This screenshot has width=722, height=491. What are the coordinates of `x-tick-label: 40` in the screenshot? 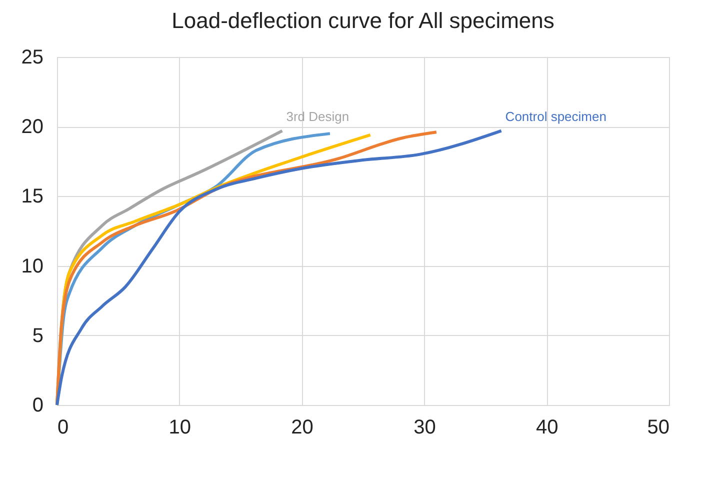 It's located at (547, 427).